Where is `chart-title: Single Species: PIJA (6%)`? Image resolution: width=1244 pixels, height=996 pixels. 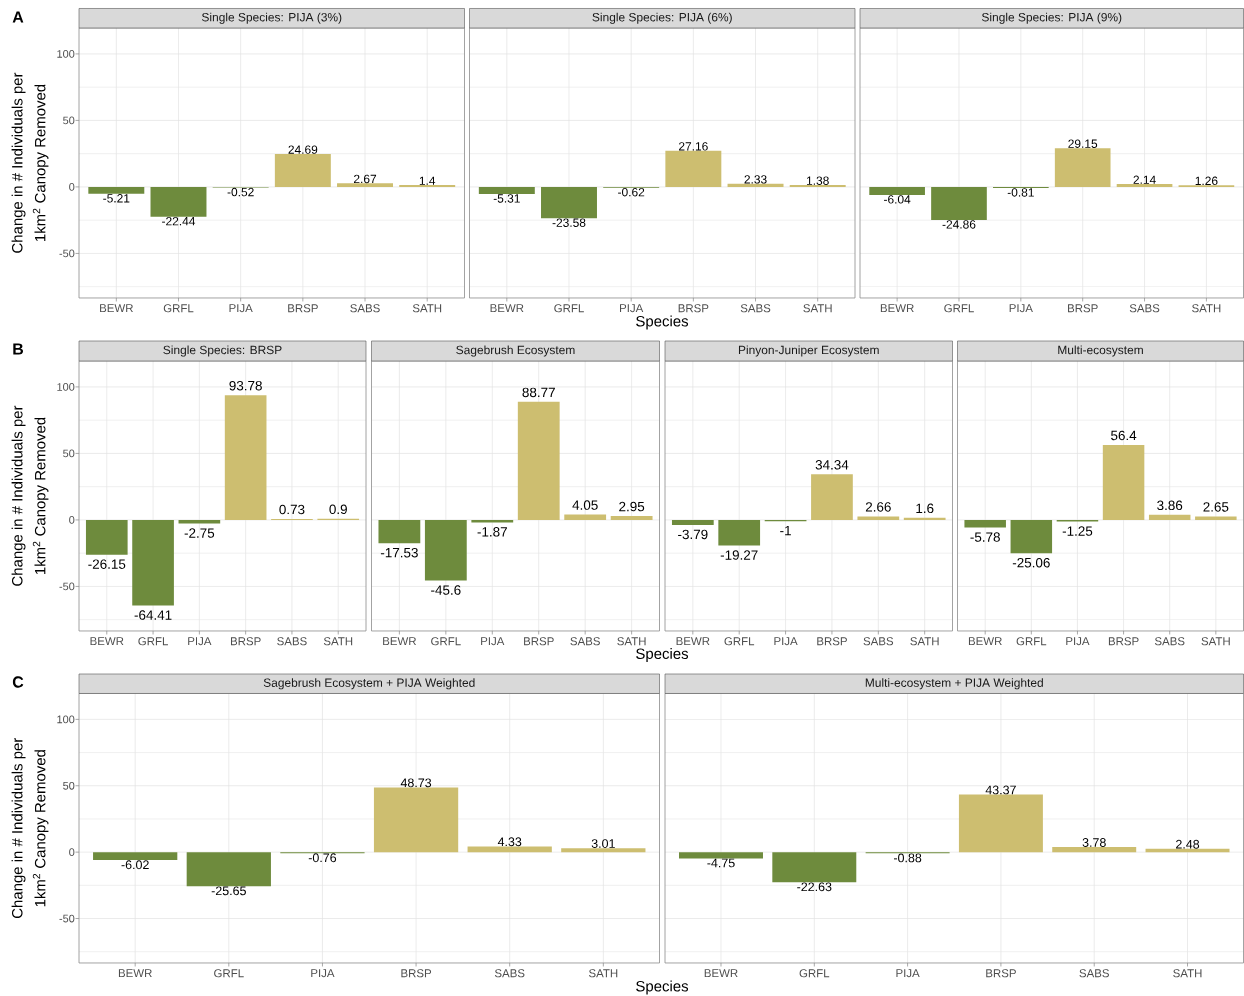
chart-title: Single Species: PIJA (6%) is located at coordinates (662, 18).